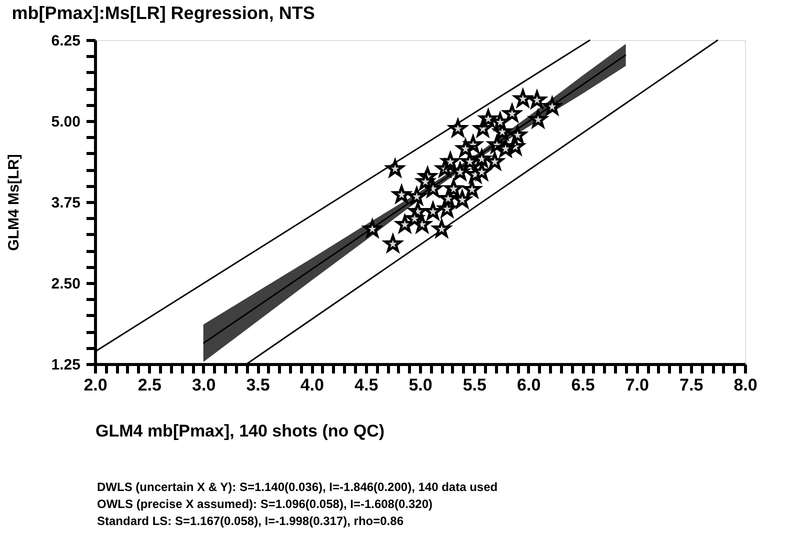 The image size is (795, 535). Describe the element at coordinates (420, 385) in the screenshot. I see `x-tick-label: 5.0` at that location.